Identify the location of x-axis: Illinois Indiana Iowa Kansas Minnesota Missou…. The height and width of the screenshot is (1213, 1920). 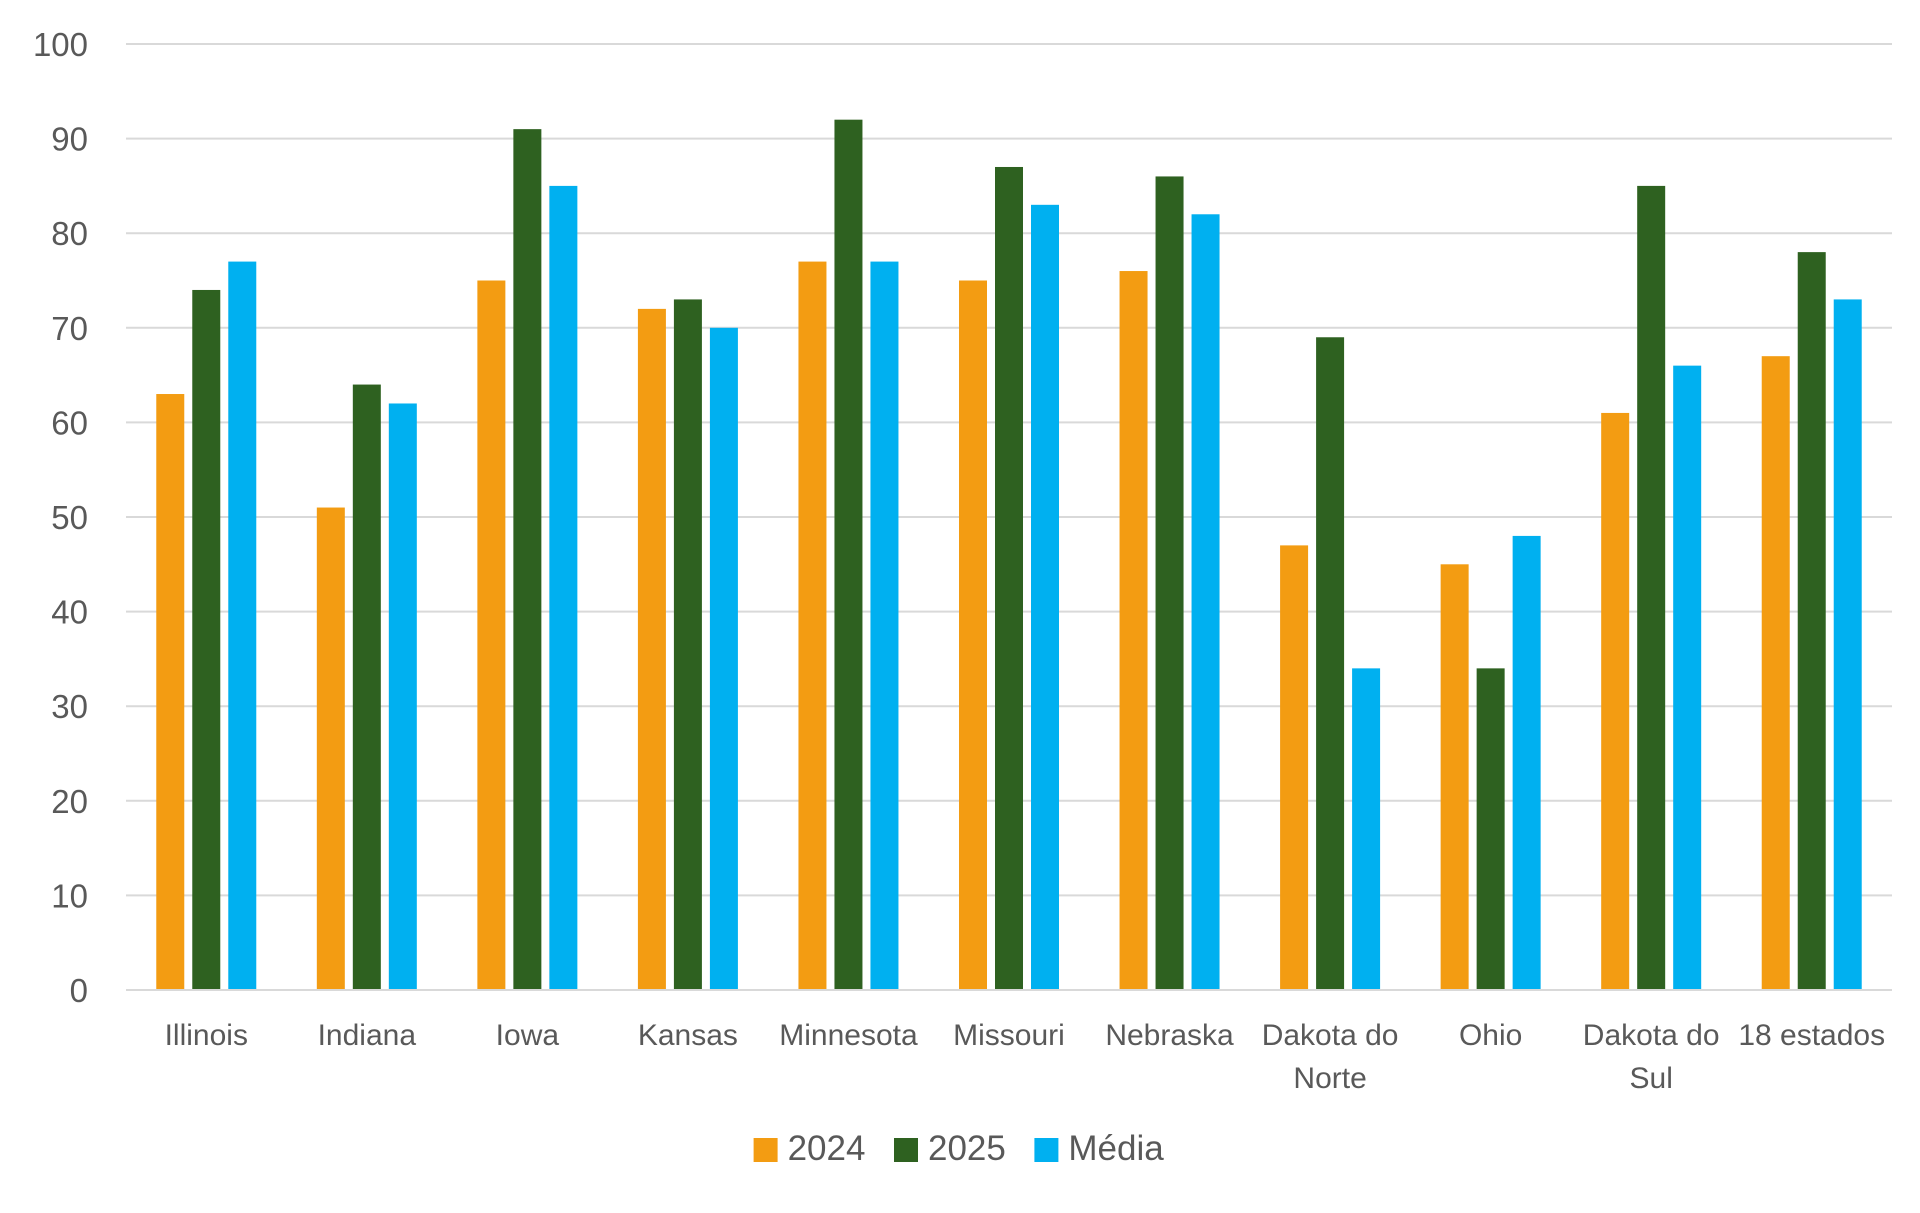
(1009, 1042).